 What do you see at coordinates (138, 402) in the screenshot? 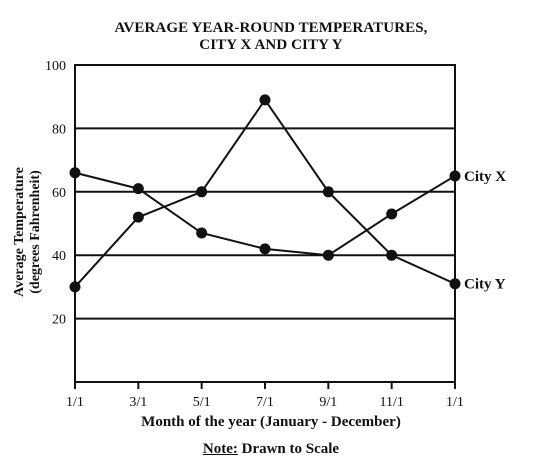
I see `x-tick-label: 3/1` at bounding box center [138, 402].